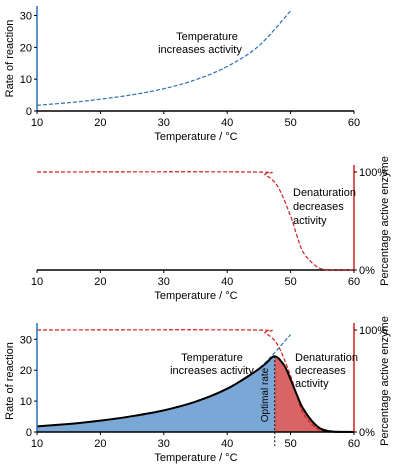 This screenshot has width=400, height=468. I want to click on rising-rate-area, so click(156, 394).